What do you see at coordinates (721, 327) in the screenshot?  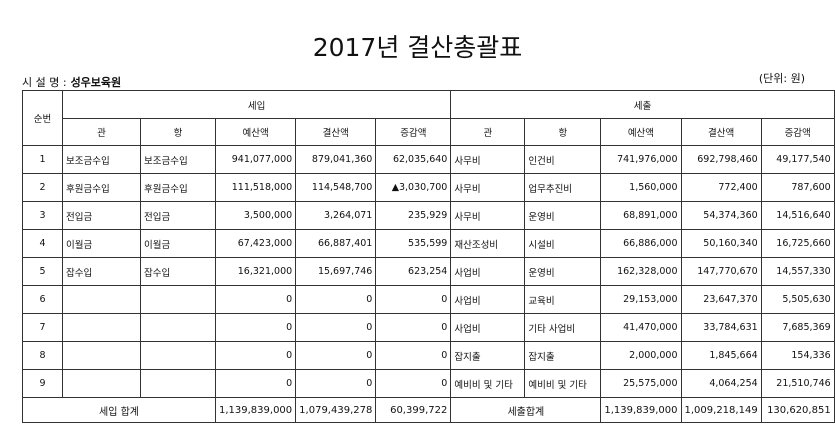 I see `table-cell: 33,784,631` at bounding box center [721, 327].